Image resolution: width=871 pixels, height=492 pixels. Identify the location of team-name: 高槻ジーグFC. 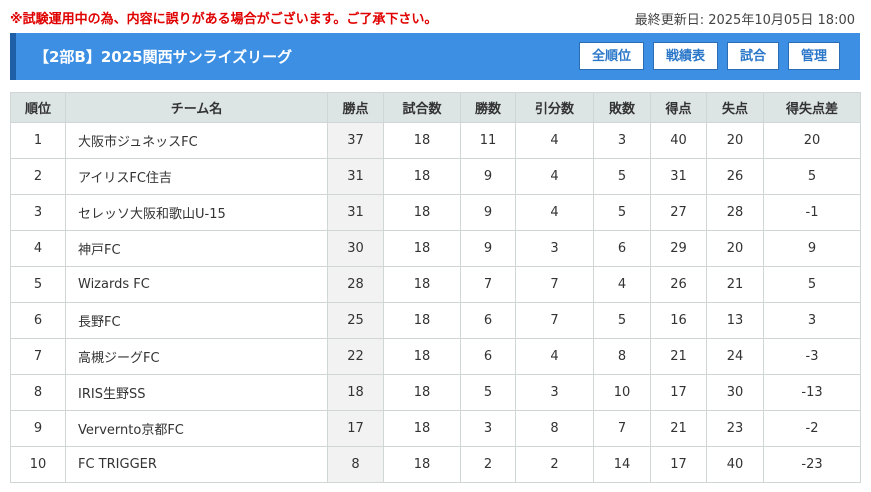
(196, 356).